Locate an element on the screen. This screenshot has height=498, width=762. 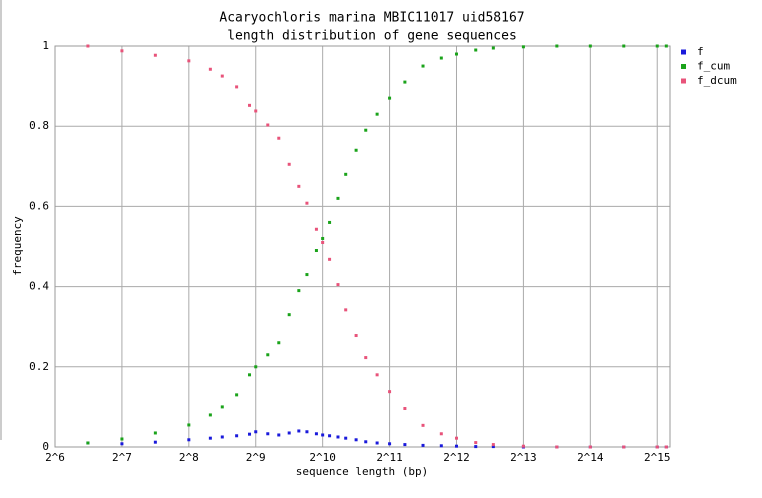
legend-label: f is located at coordinates (700, 51).